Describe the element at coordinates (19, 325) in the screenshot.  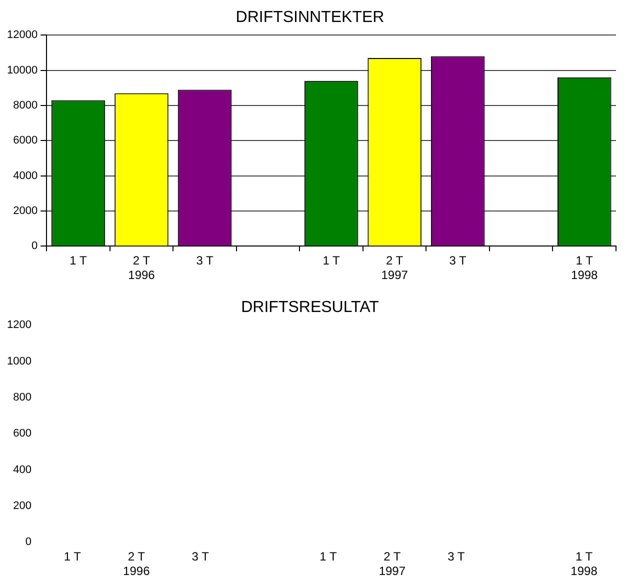
I see `y-tick-label: 1200` at that location.